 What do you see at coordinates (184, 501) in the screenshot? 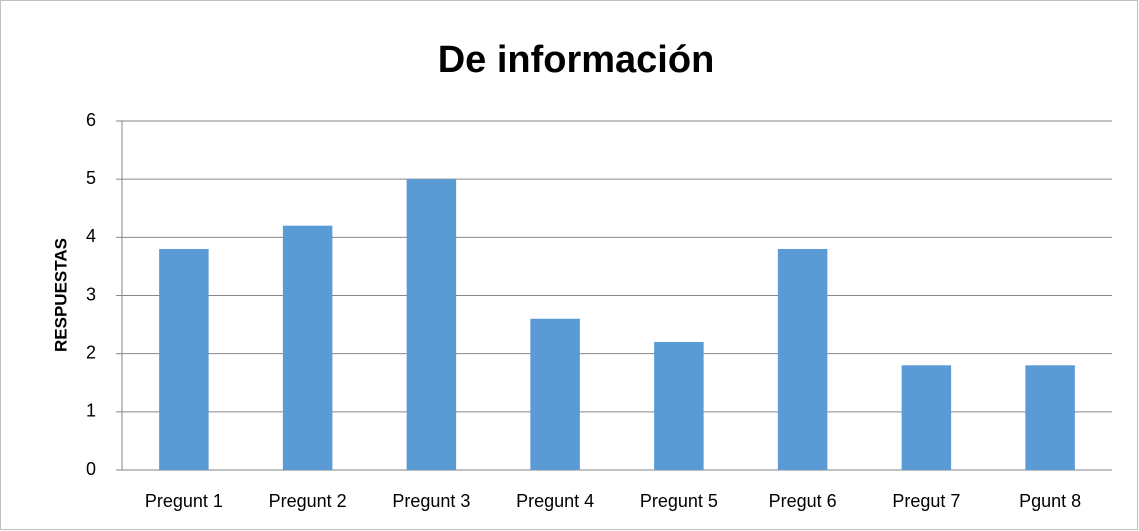
I see `x-tick-label: Pregunt 1` at bounding box center [184, 501].